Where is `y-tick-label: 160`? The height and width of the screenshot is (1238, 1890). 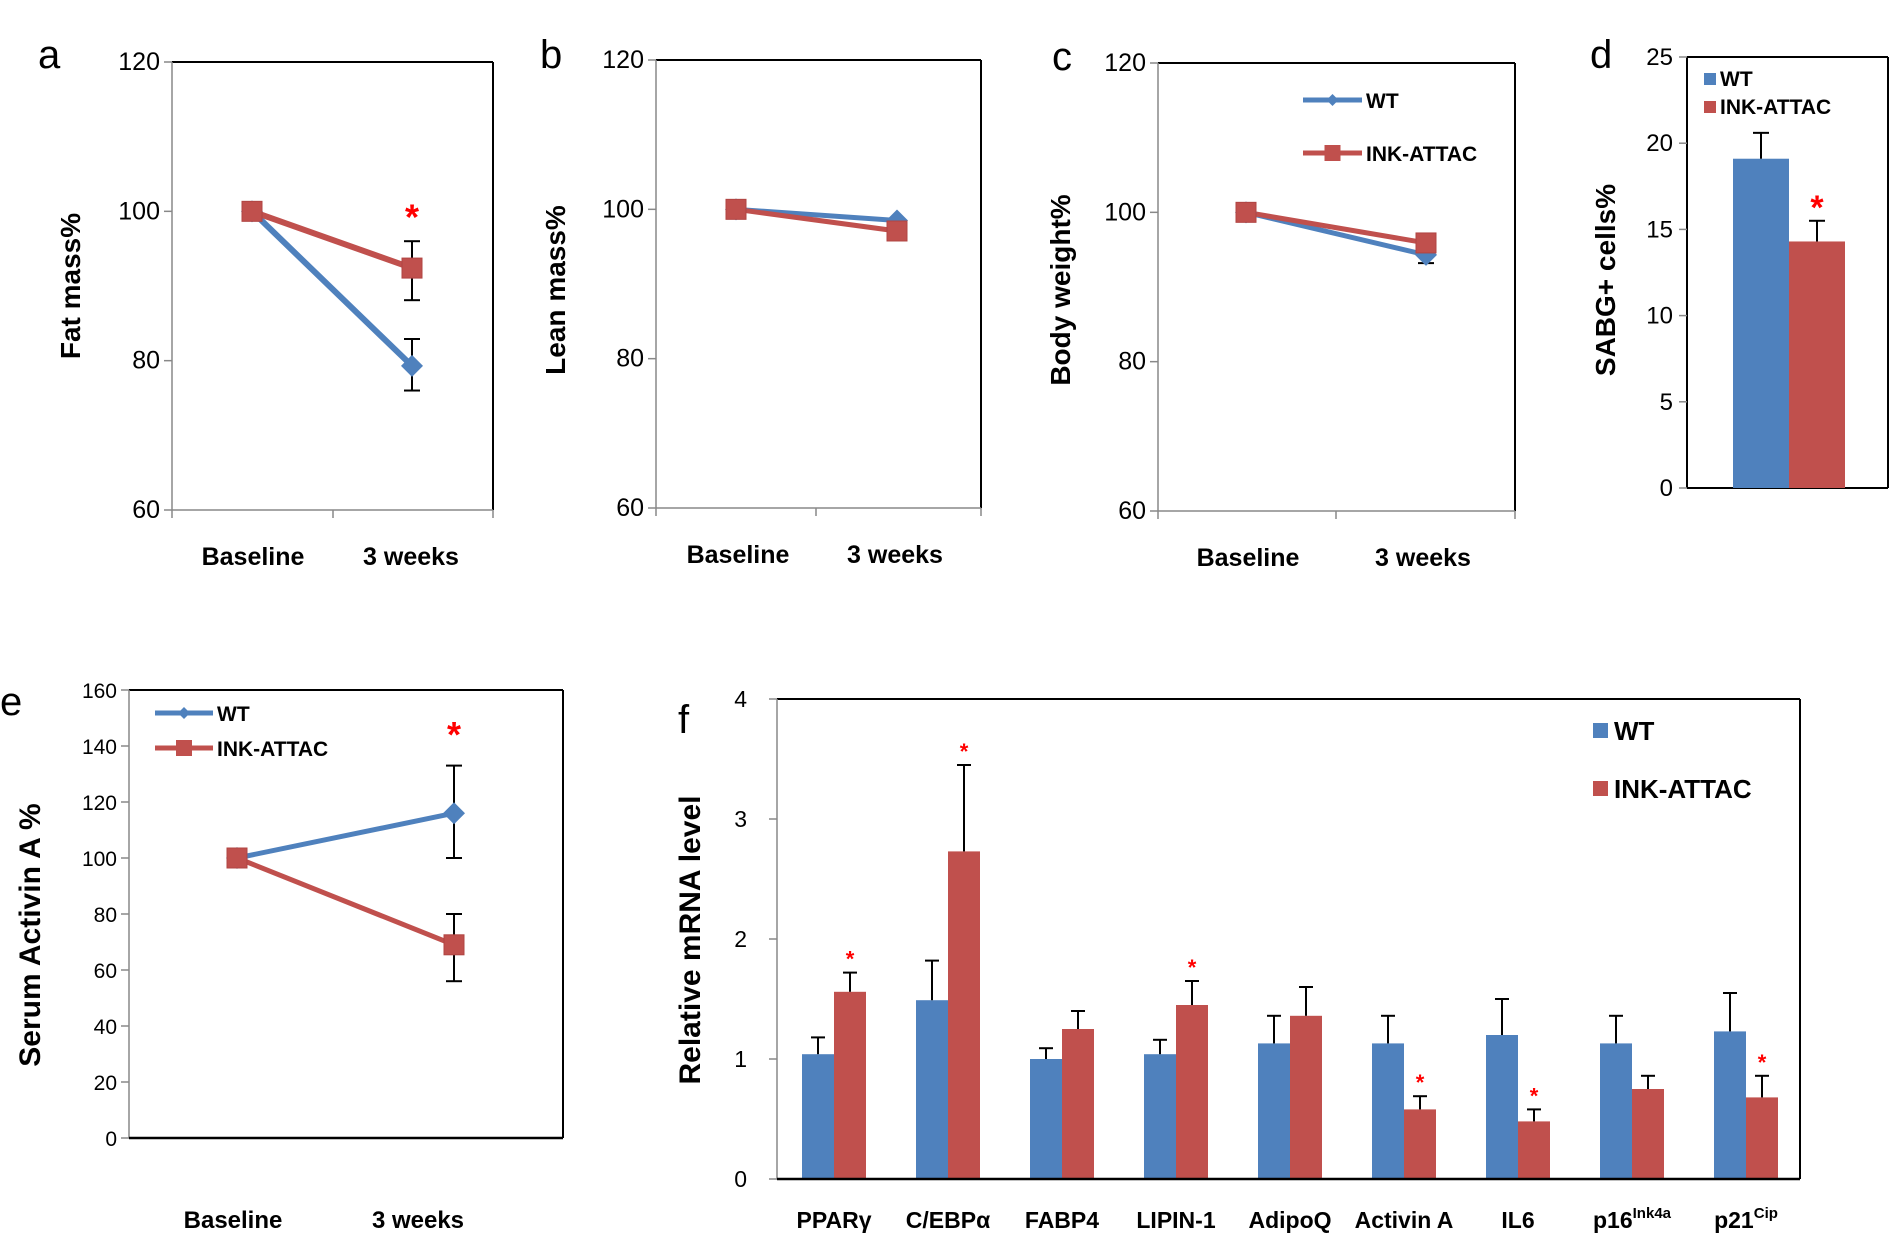 y-tick-label: 160 is located at coordinates (99, 691).